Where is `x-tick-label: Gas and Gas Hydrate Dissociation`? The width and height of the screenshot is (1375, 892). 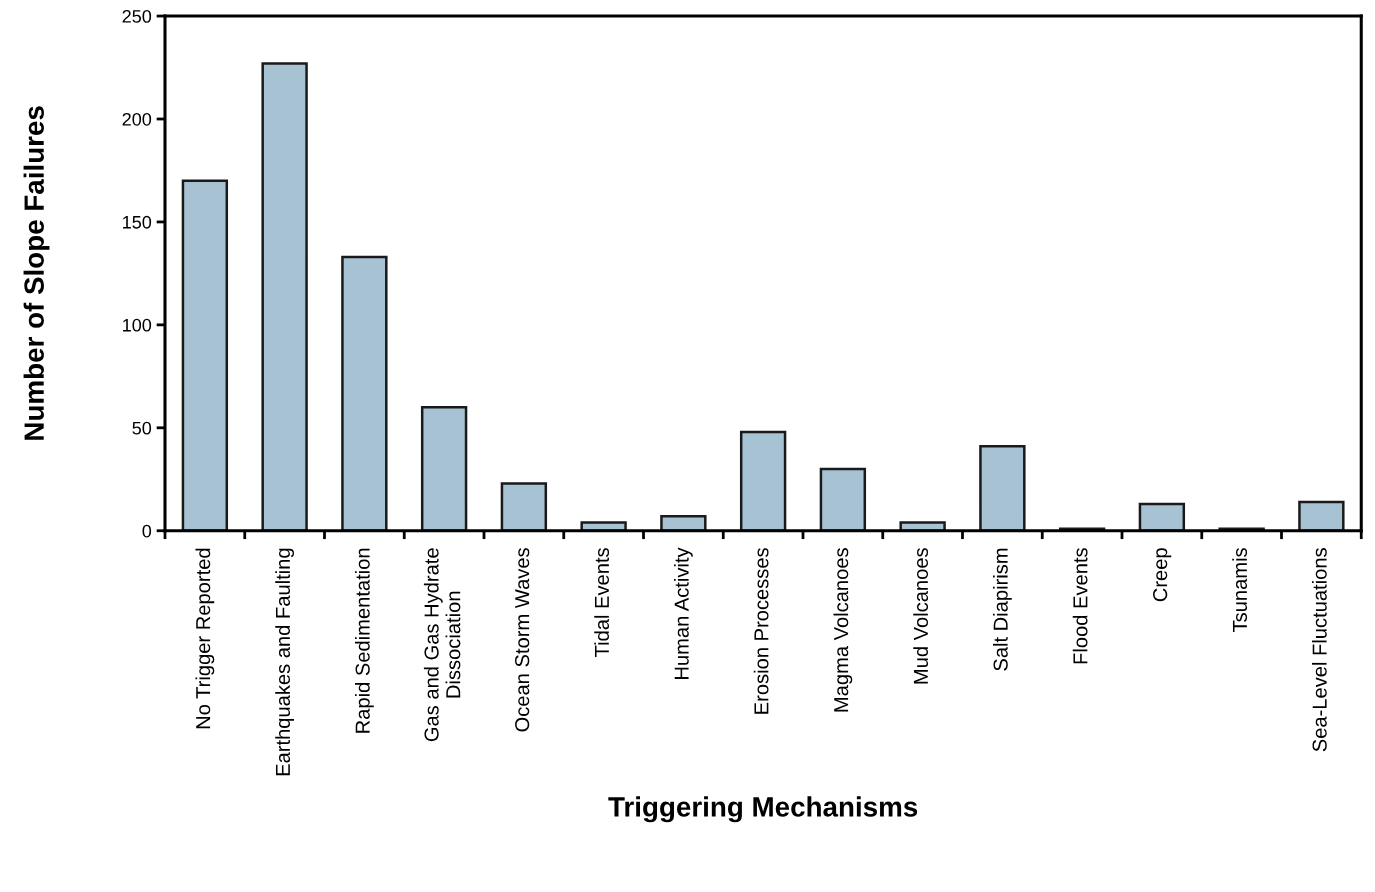 x-tick-label: Gas and Gas Hydrate Dissociation is located at coordinates (442, 645).